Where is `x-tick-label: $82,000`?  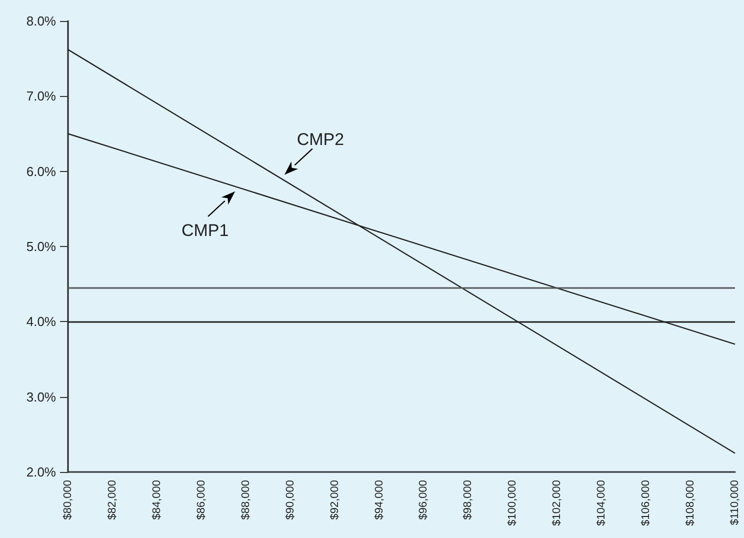
x-tick-label: $82,000 is located at coordinates (112, 500).